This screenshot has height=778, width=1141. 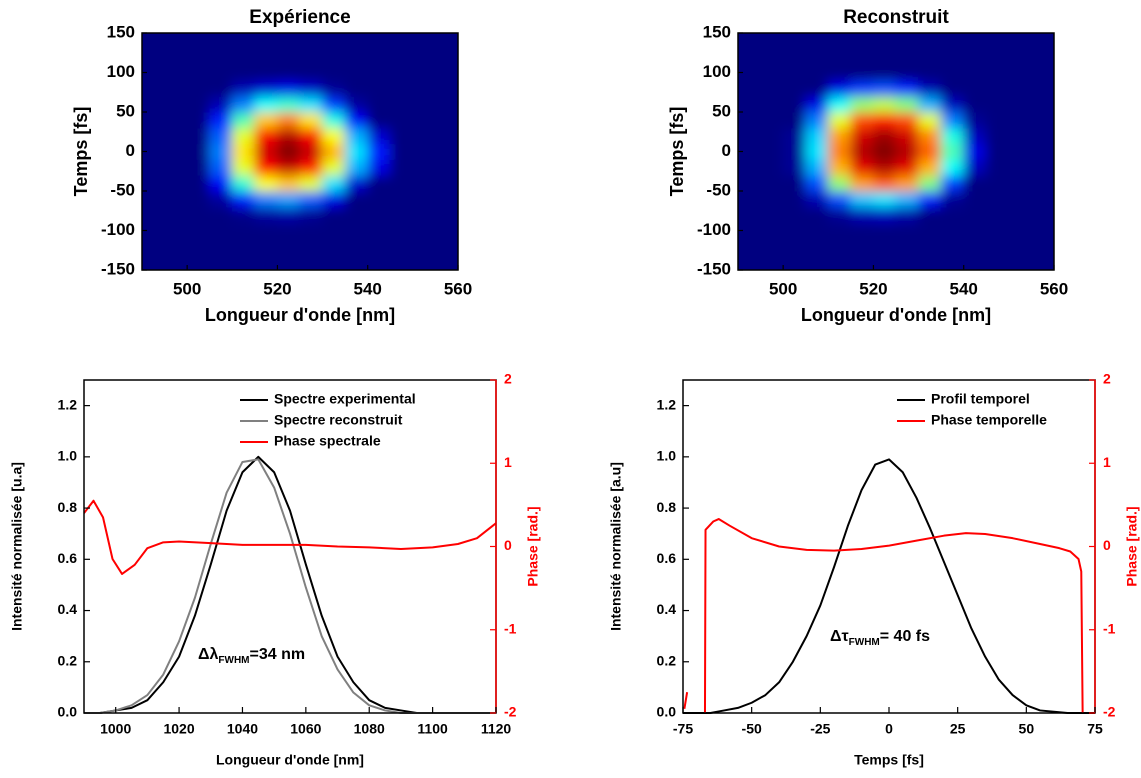 I want to click on y2-axis-label: Phase [rad.], so click(x=533, y=546).